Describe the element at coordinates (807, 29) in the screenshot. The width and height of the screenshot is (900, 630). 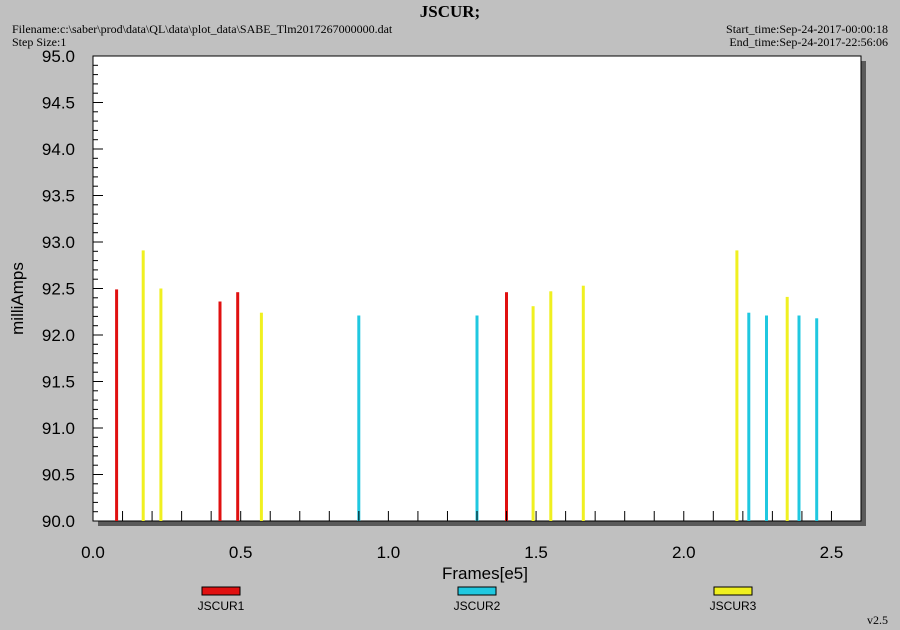
I see `start-time-text: Start_time:Sep-24-2017-00:00:18` at that location.